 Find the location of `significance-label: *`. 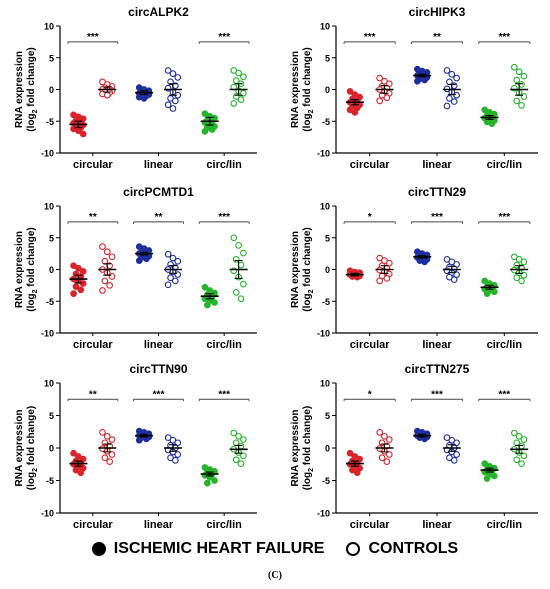

significance-label: * is located at coordinates (370, 217).